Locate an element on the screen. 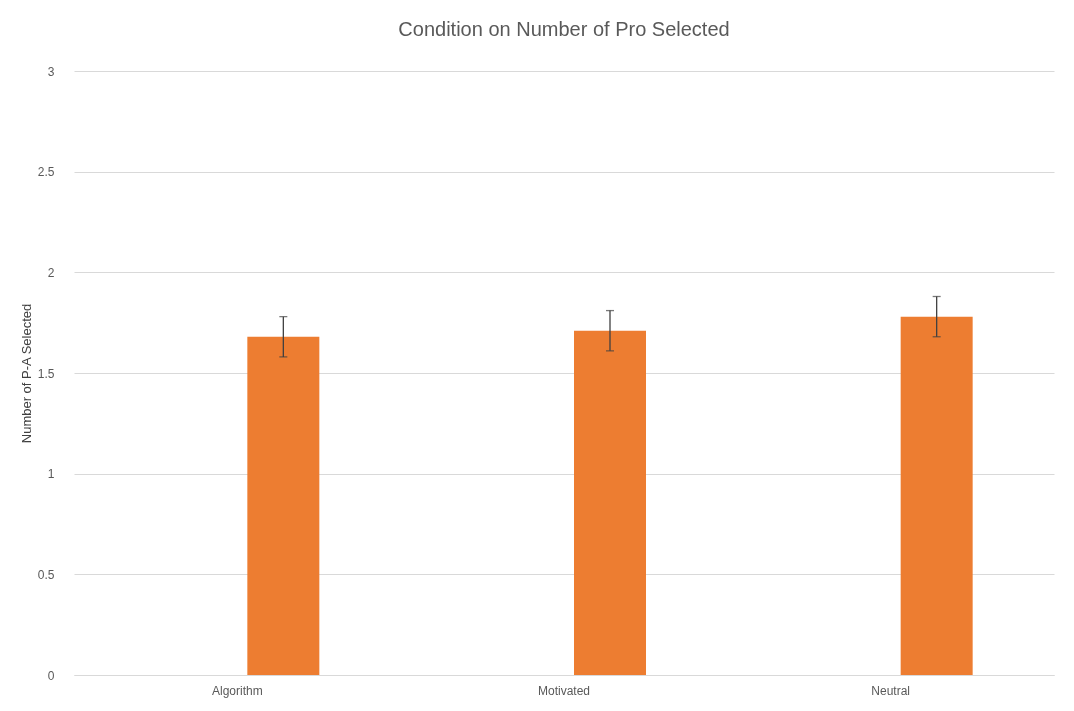  y-tick-label: 1 is located at coordinates (51, 474).